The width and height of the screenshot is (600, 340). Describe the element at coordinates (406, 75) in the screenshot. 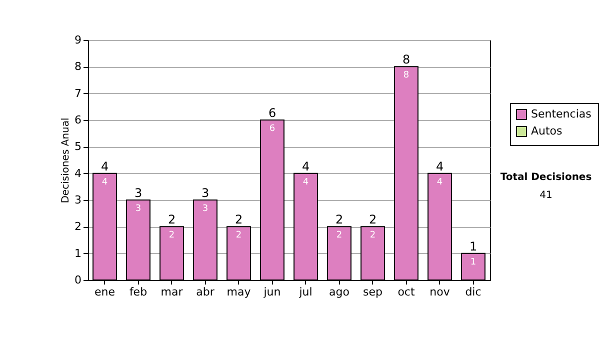

I see `data-label: 8` at that location.